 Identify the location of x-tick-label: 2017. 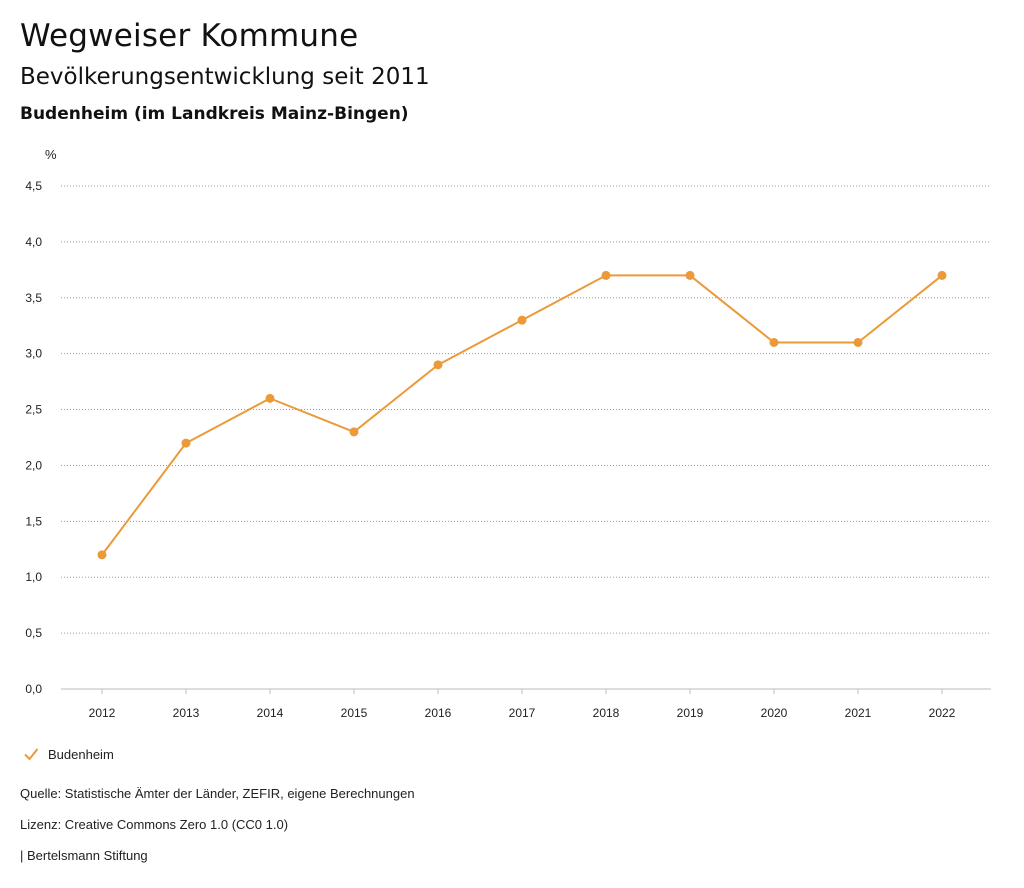
(522, 713).